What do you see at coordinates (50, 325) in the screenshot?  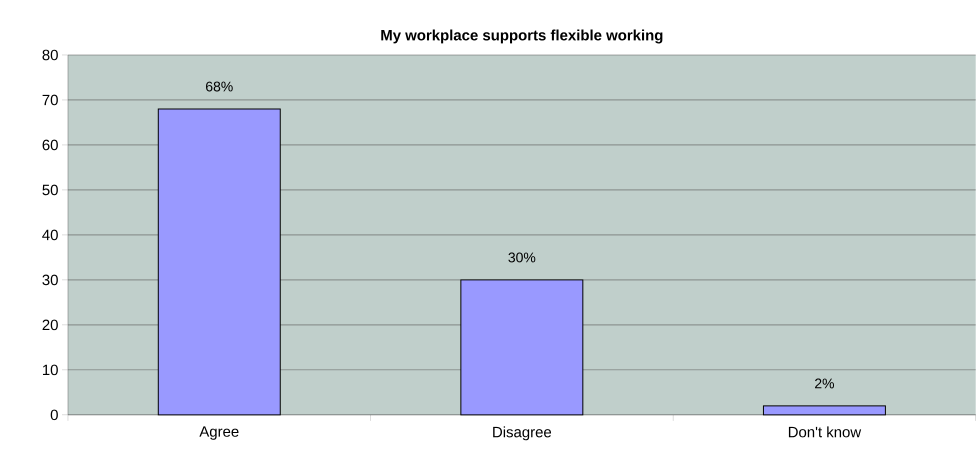 I see `y-tick-label: 20` at bounding box center [50, 325].